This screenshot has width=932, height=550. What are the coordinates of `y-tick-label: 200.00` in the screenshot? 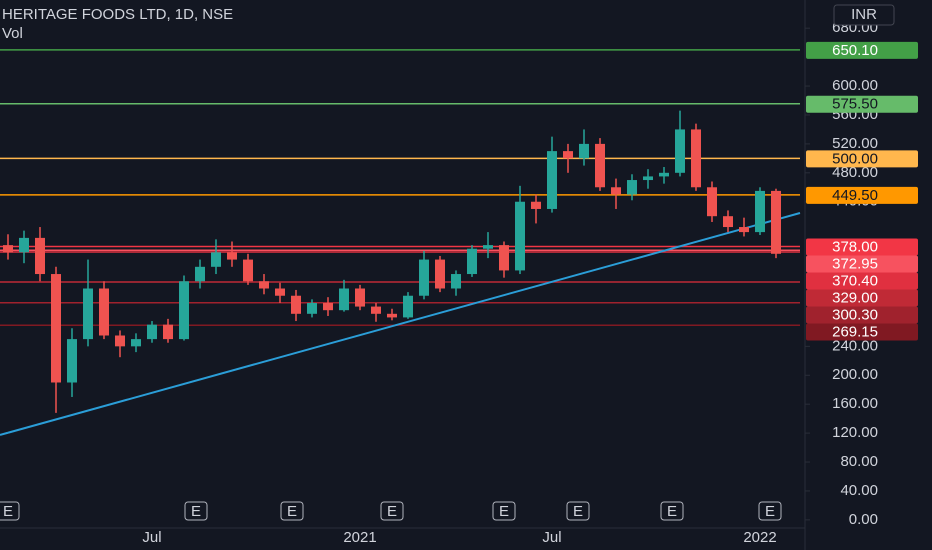 It's located at (855, 374).